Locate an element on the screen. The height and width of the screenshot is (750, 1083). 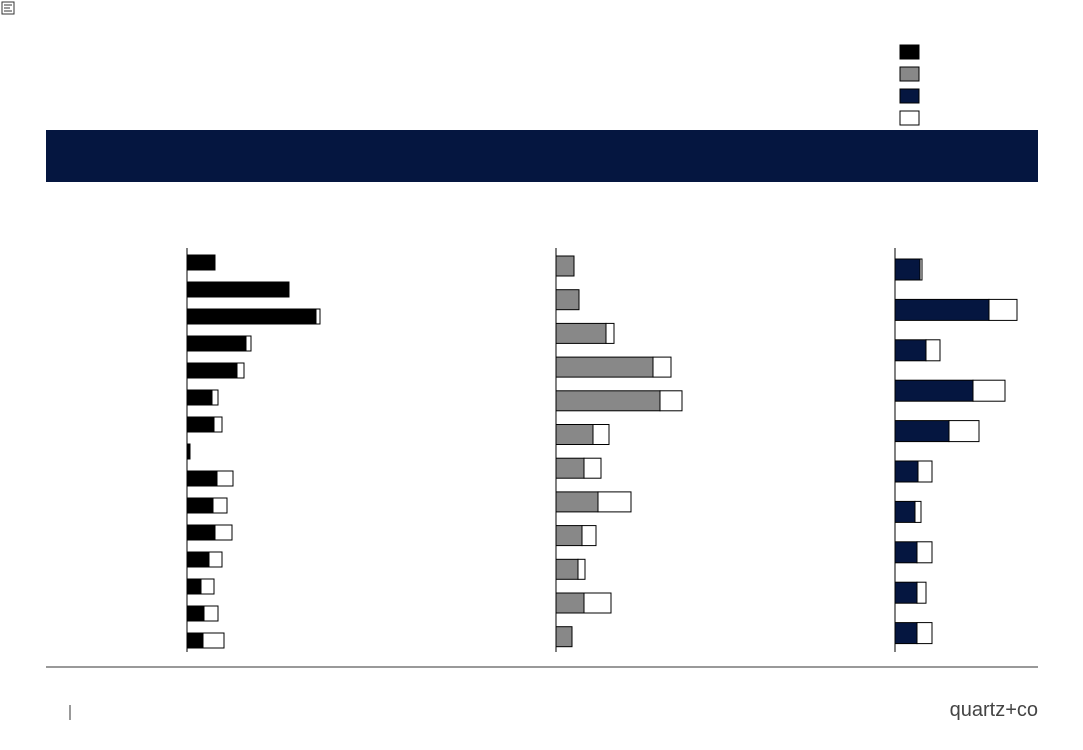
brand: quartz+co is located at coordinates (994, 710).